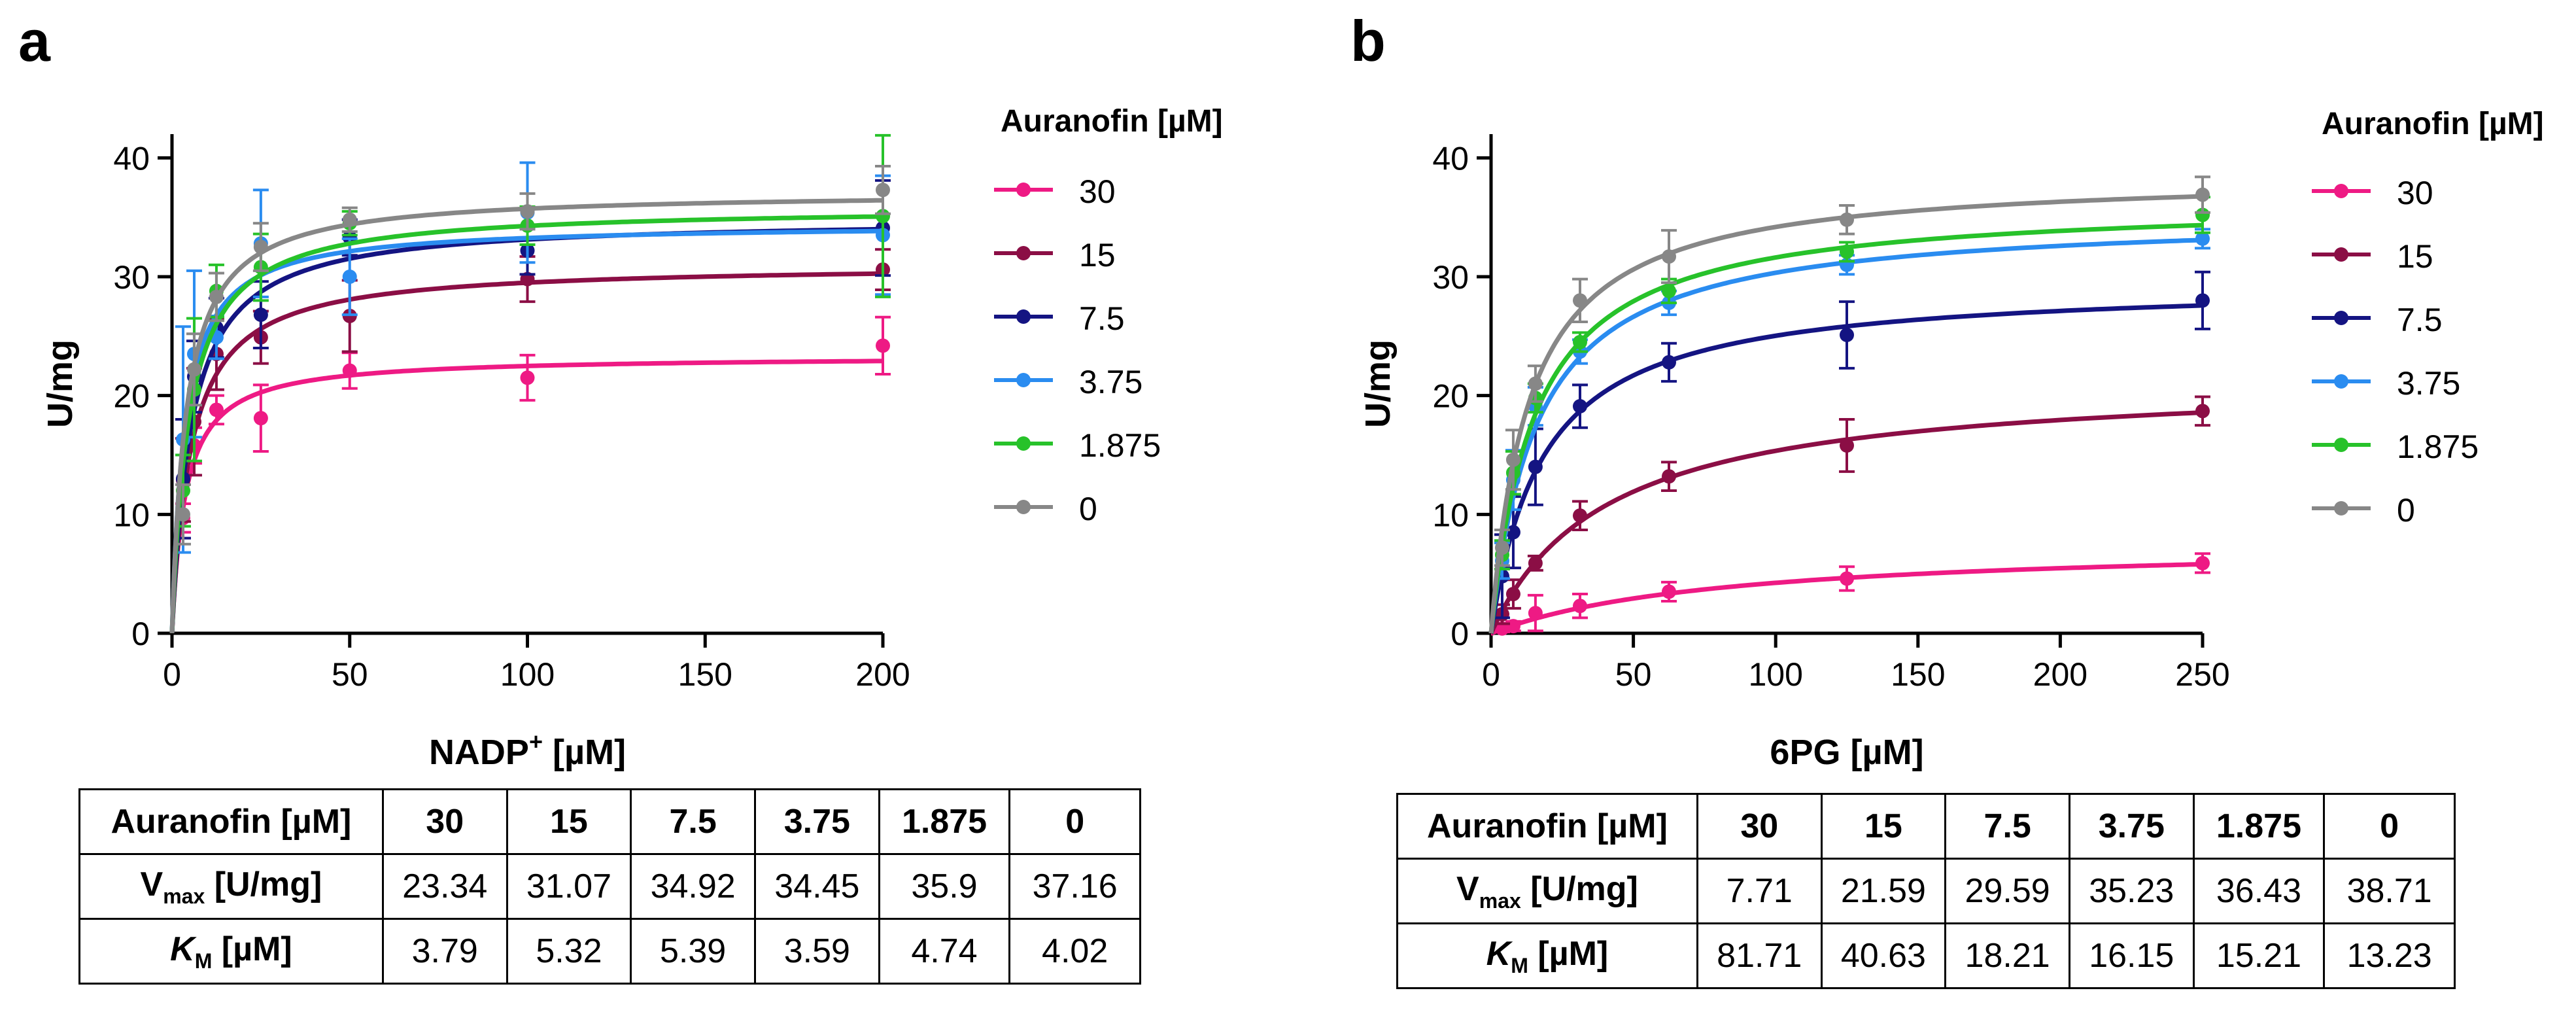 This screenshot has width=2576, height=1014. I want to click on x-tick-label: 100, so click(527, 674).